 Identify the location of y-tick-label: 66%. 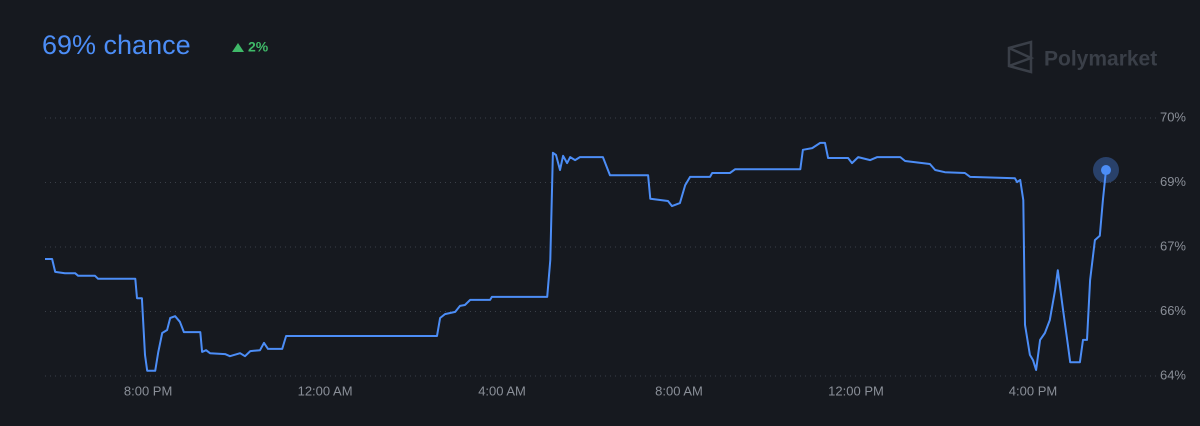
(1173, 310).